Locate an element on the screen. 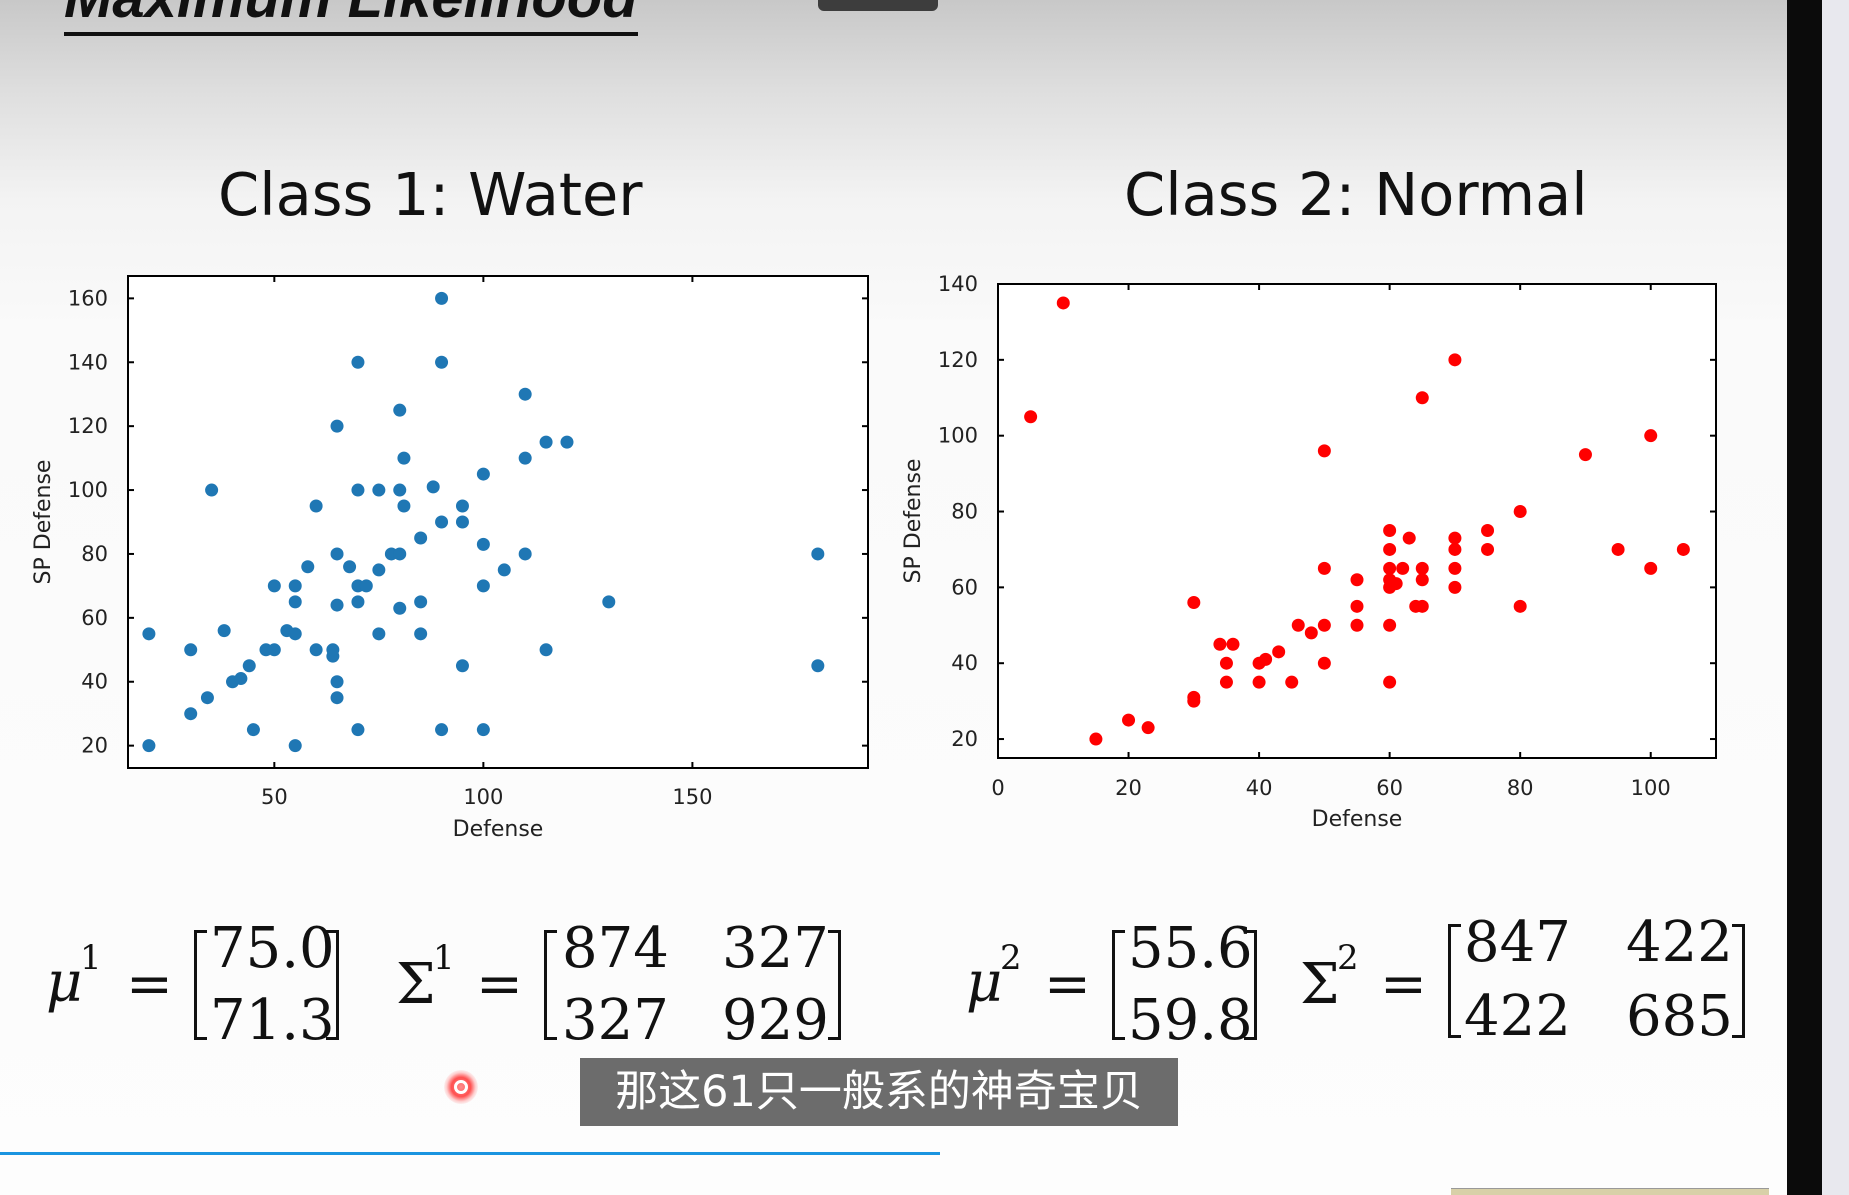 The height and width of the screenshot is (1195, 1849). chart2-xlabel: Defense is located at coordinates (1357, 819).